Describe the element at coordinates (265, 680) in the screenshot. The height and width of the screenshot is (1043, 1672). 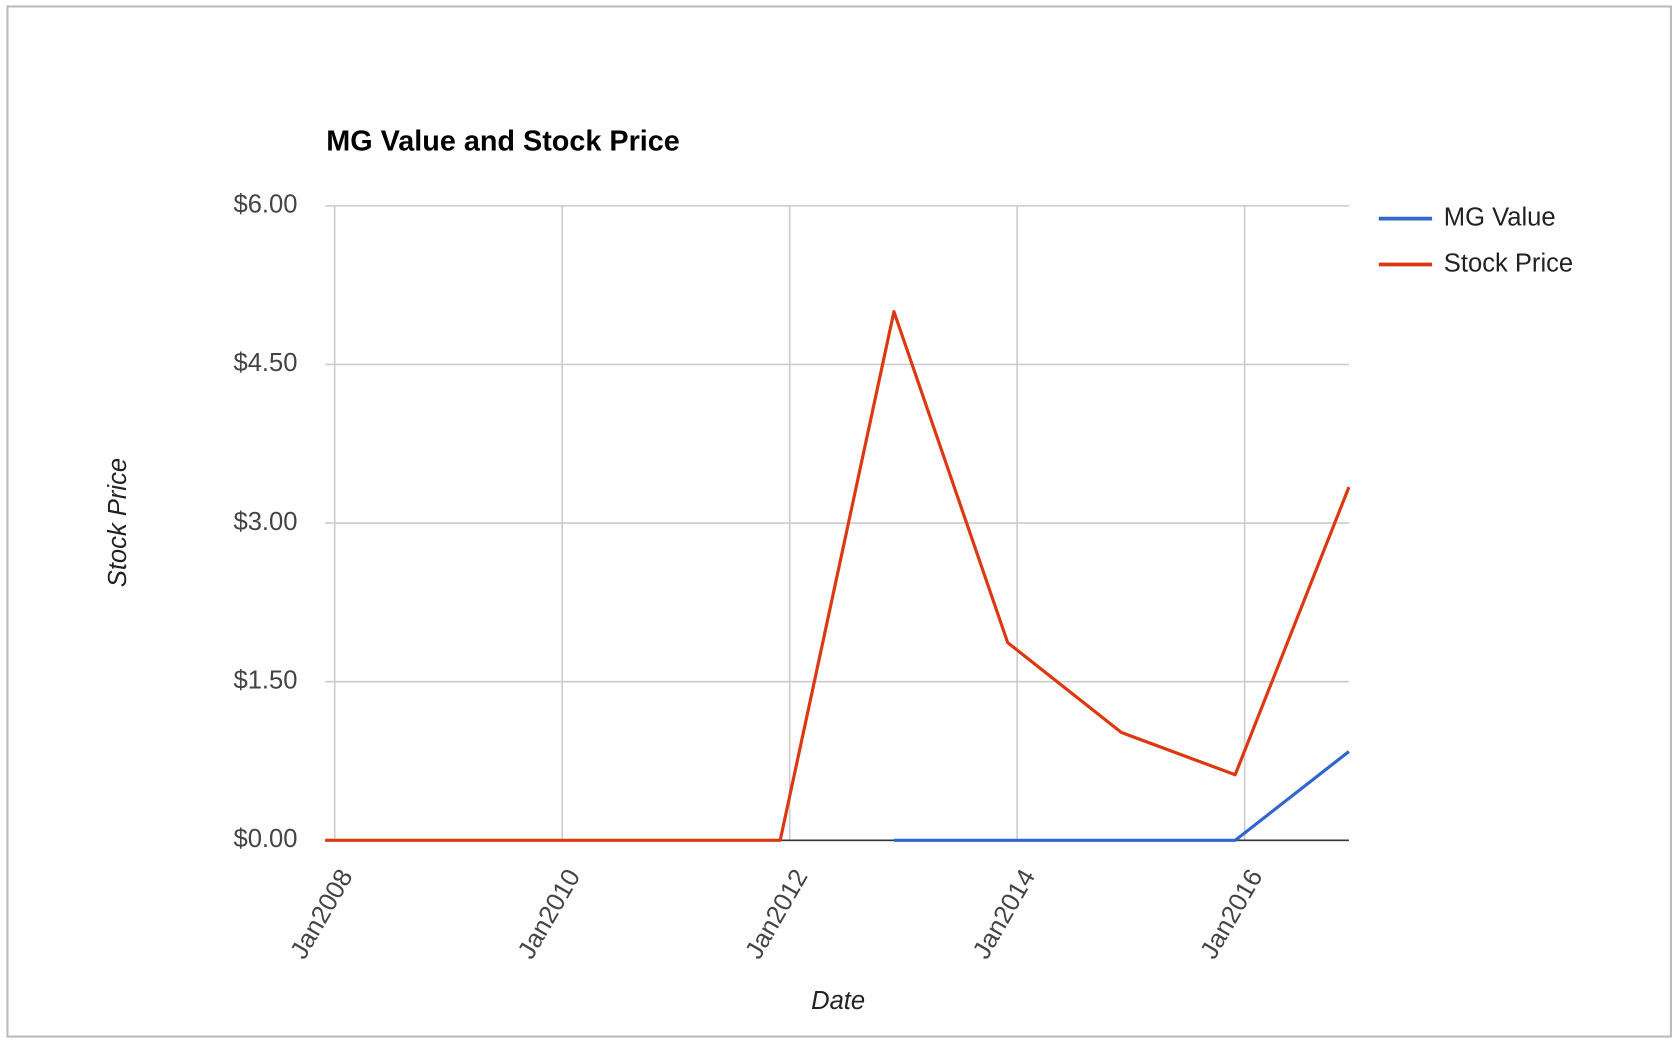
I see `y-tick-label: $1.50` at that location.